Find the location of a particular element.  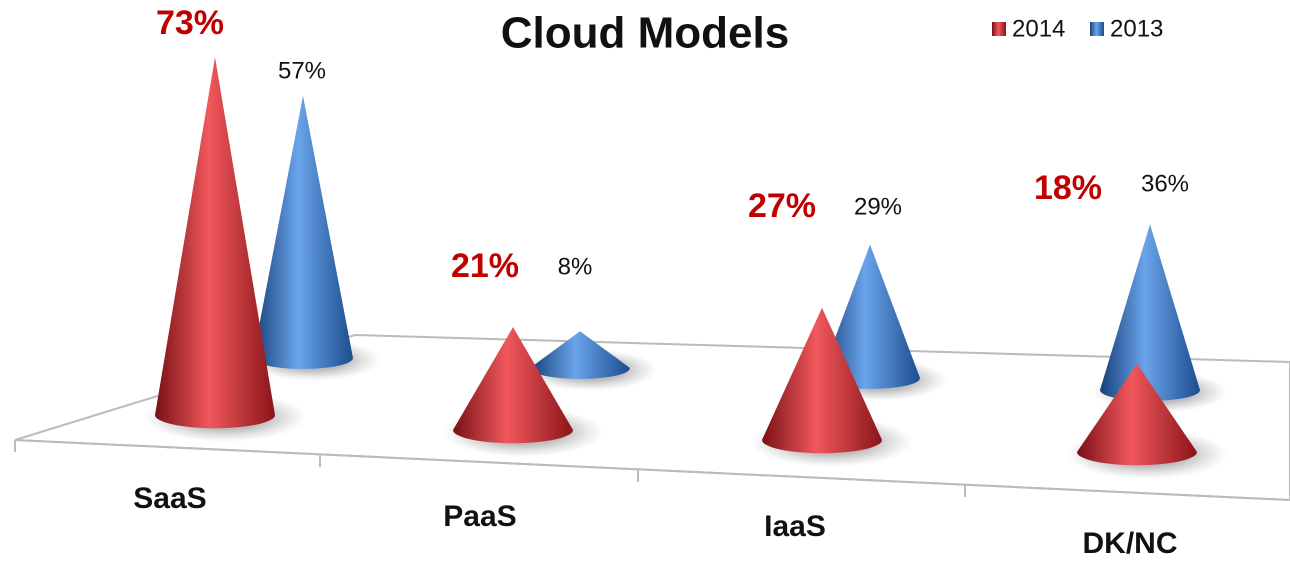

data-label: 29% is located at coordinates (878, 206).